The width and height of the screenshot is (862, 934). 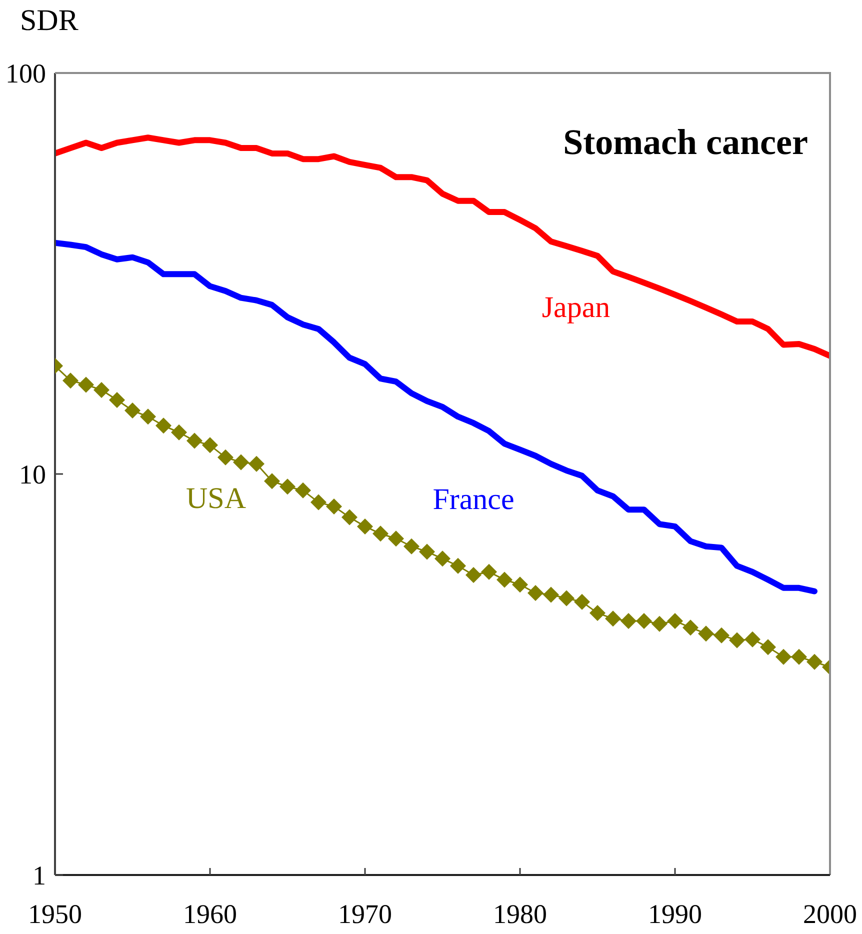 I want to click on text: Stomach cancer, so click(x=685, y=142).